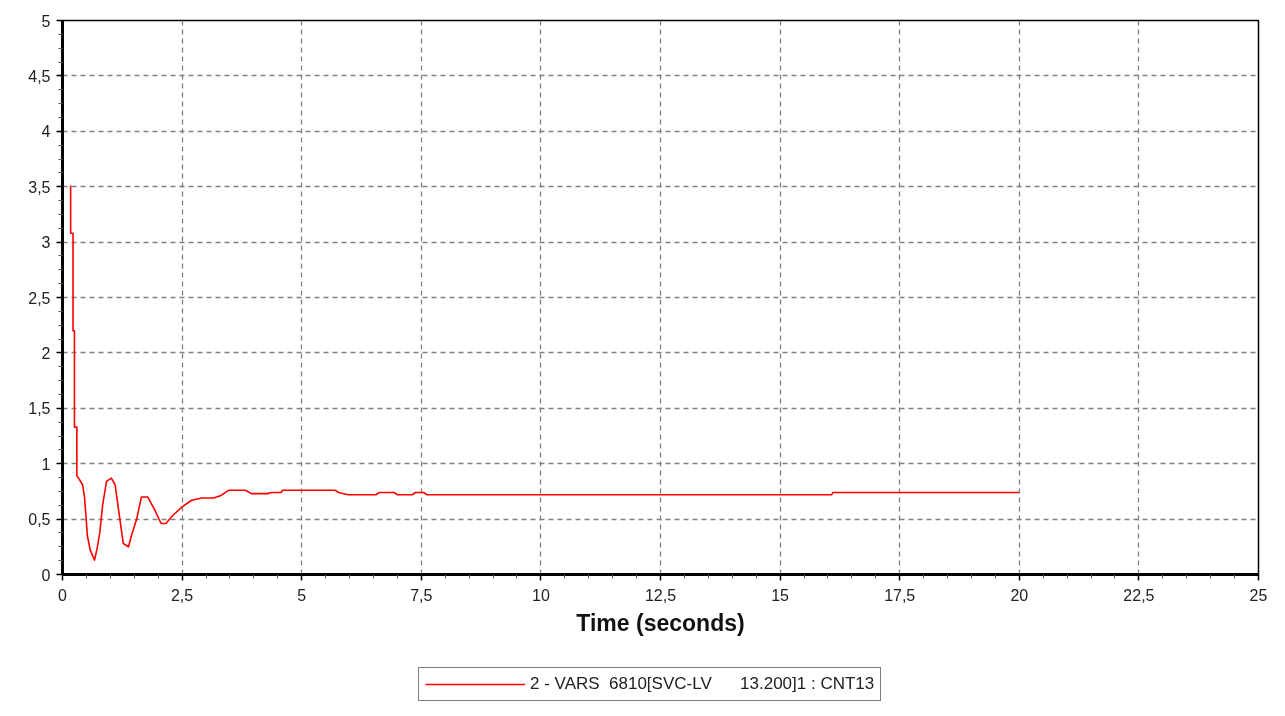  I want to click on x-tick-label: 12,5, so click(660, 595).